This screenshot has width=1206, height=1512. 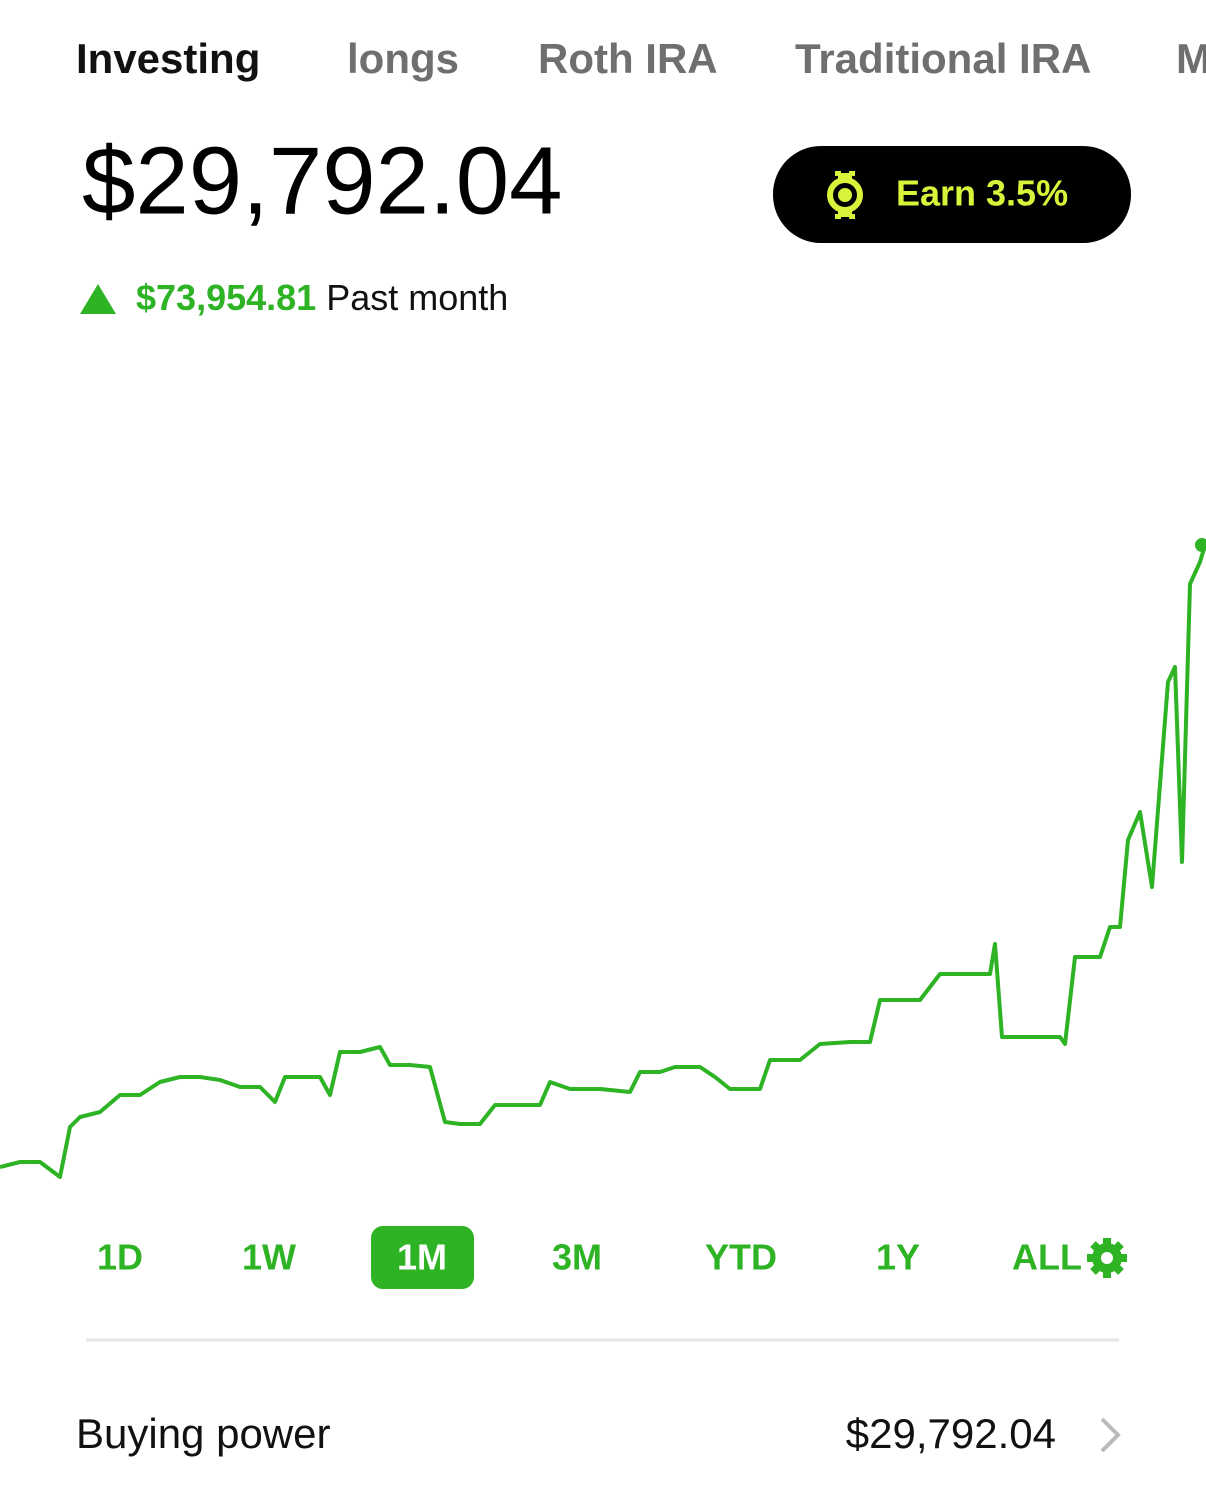 What do you see at coordinates (577, 1257) in the screenshot?
I see `range-button: 3M` at bounding box center [577, 1257].